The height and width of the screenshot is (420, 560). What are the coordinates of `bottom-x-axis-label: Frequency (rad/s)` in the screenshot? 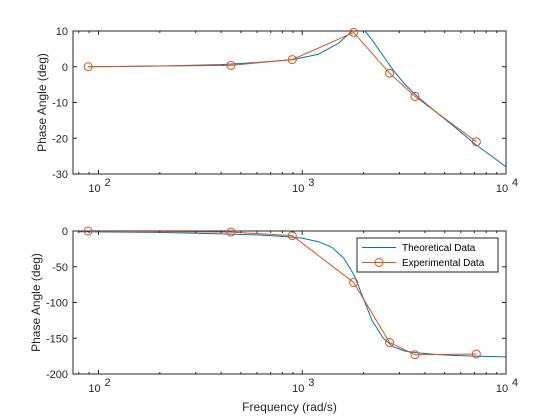 It's located at (289, 407).